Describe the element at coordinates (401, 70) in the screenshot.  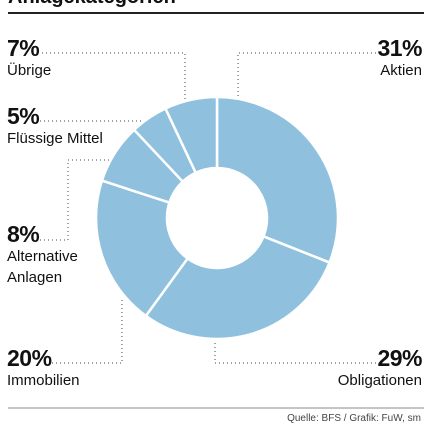
I see `category-label: Aktien` at that location.